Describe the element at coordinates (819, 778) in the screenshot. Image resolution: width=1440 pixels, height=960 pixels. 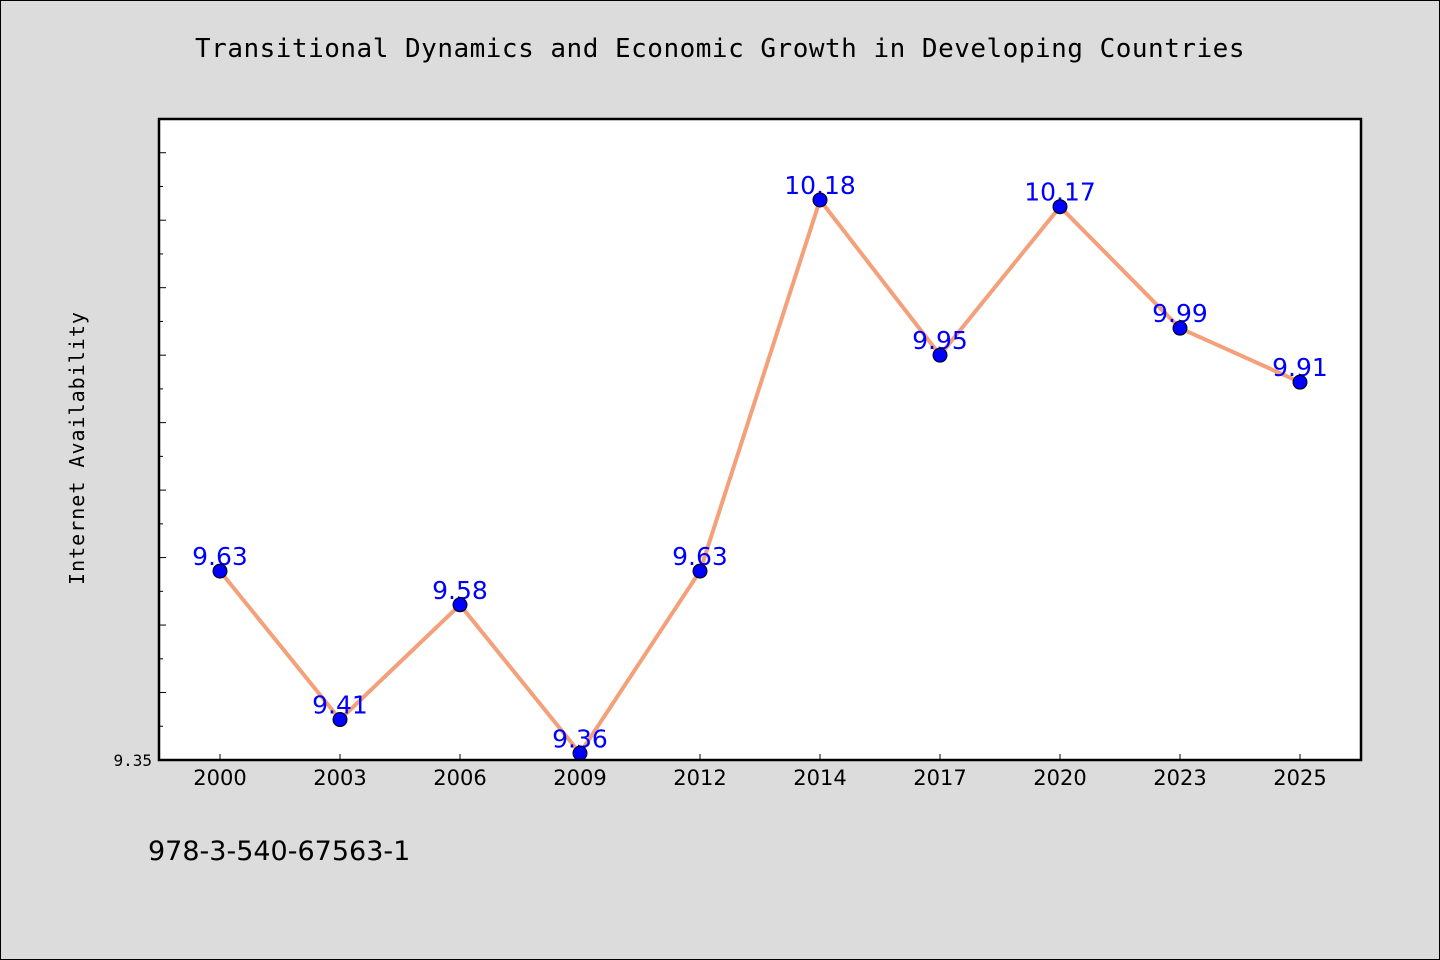
I see `x-tick-label: 2014` at that location.